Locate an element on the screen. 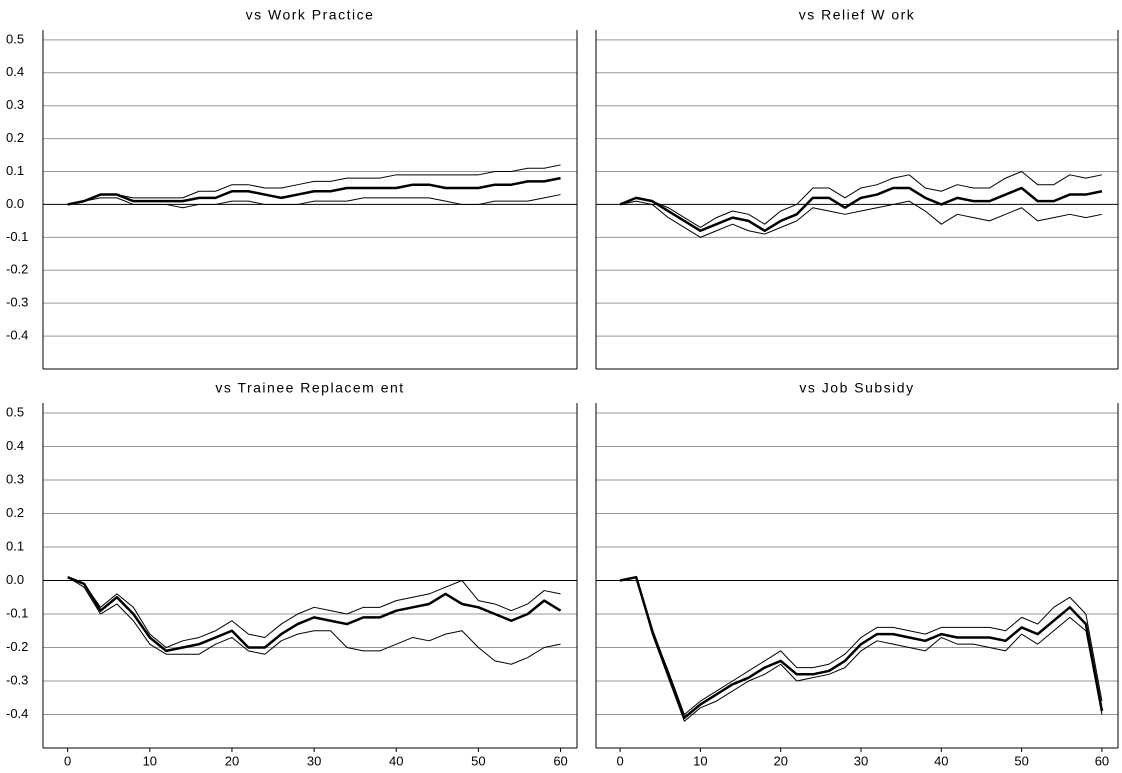  panel-title: vs Relief W ork is located at coordinates (857, 15).